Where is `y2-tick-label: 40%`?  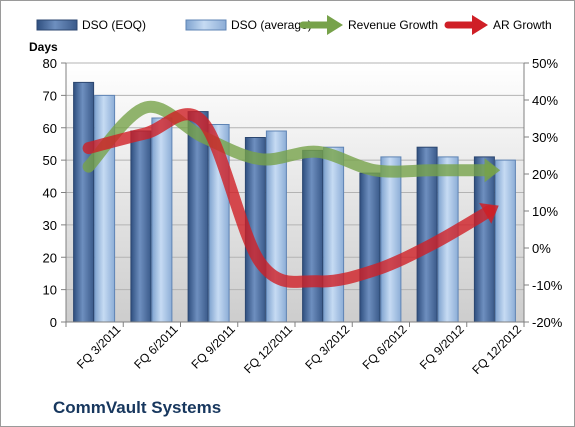
y2-tick-label: 40% is located at coordinates (545, 100).